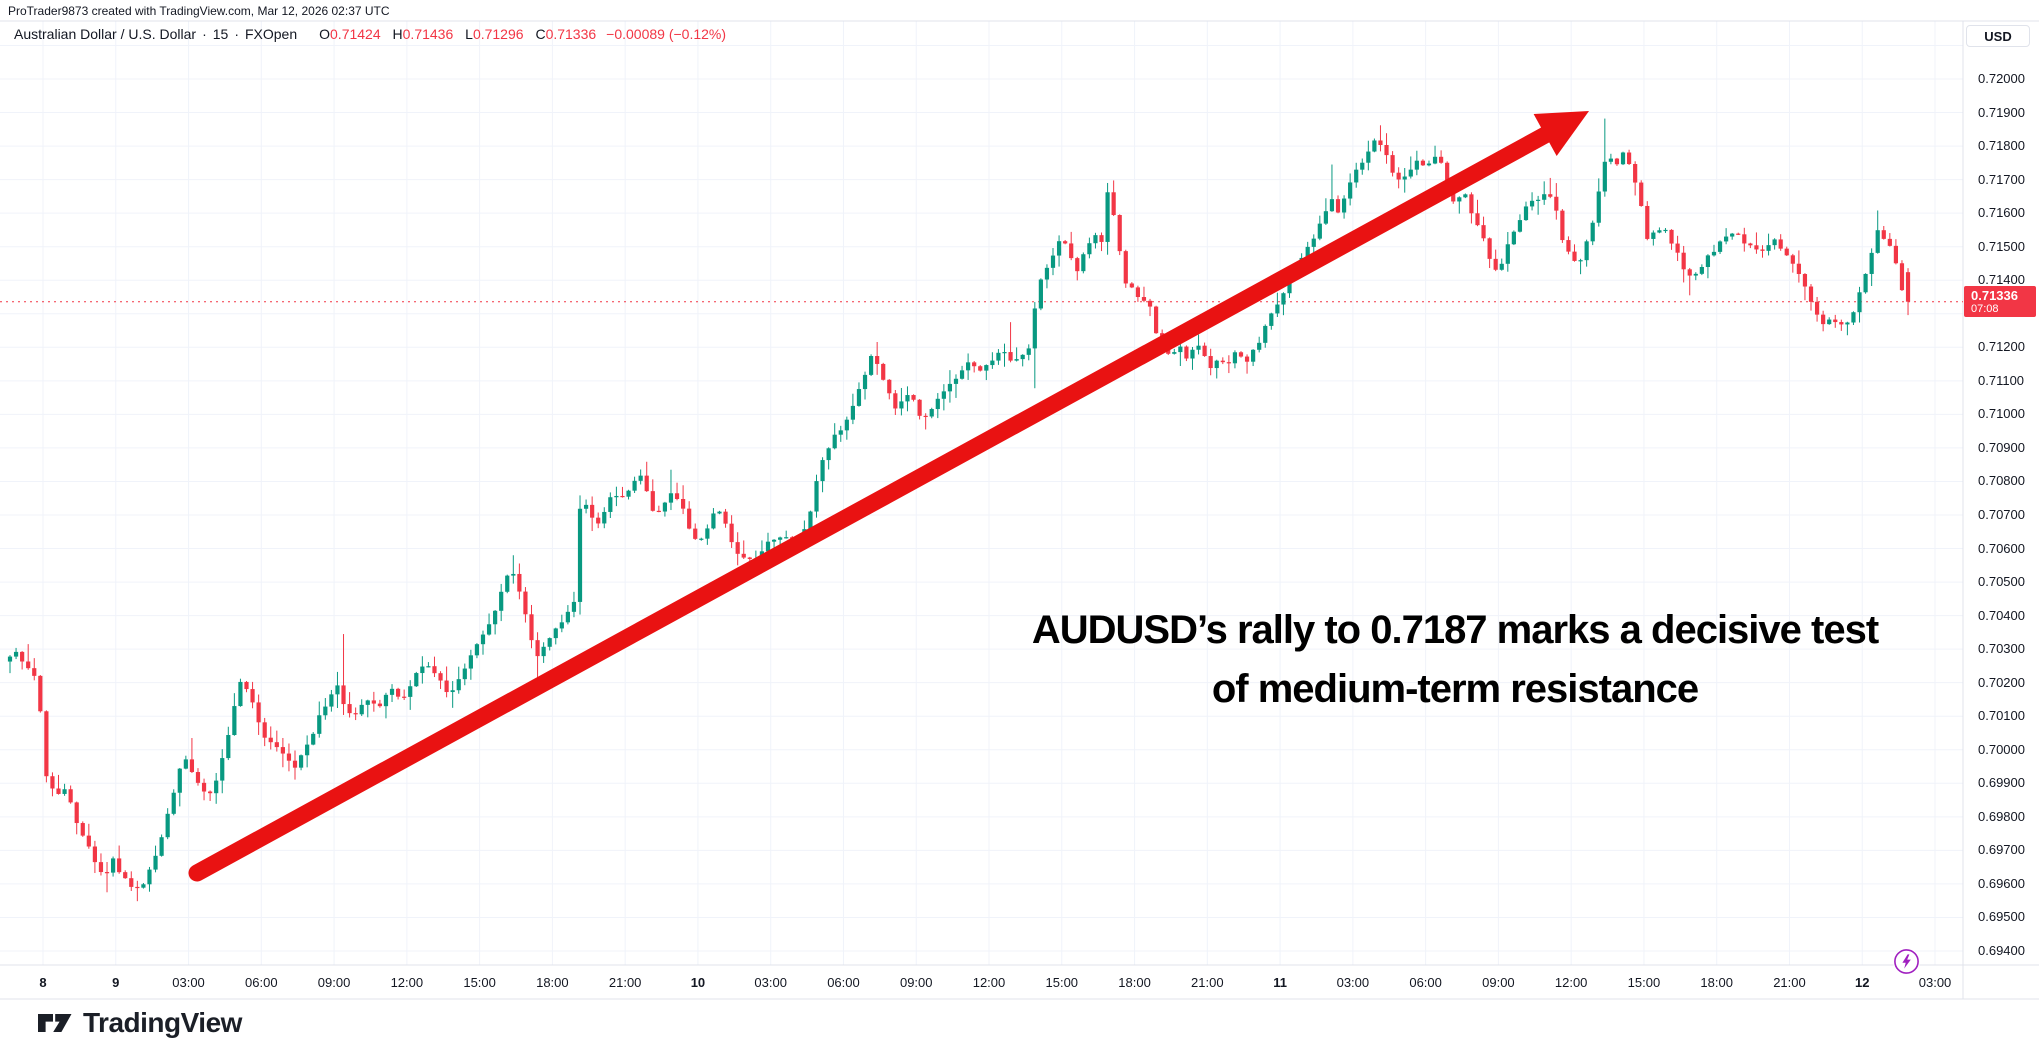 This screenshot has width=2039, height=1059. Describe the element at coordinates (2001, 380) in the screenshot. I see `price-axis-label: 0.71100` at that location.